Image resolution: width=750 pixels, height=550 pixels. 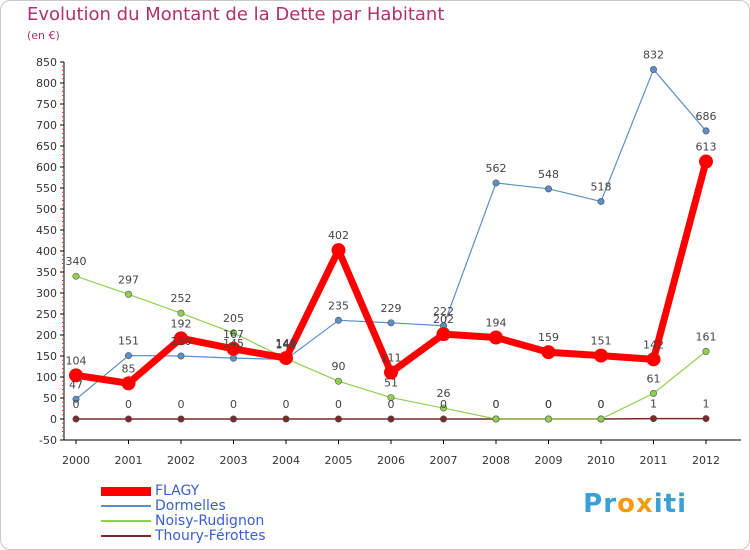 I want to click on data-label: 832, so click(x=653, y=55).